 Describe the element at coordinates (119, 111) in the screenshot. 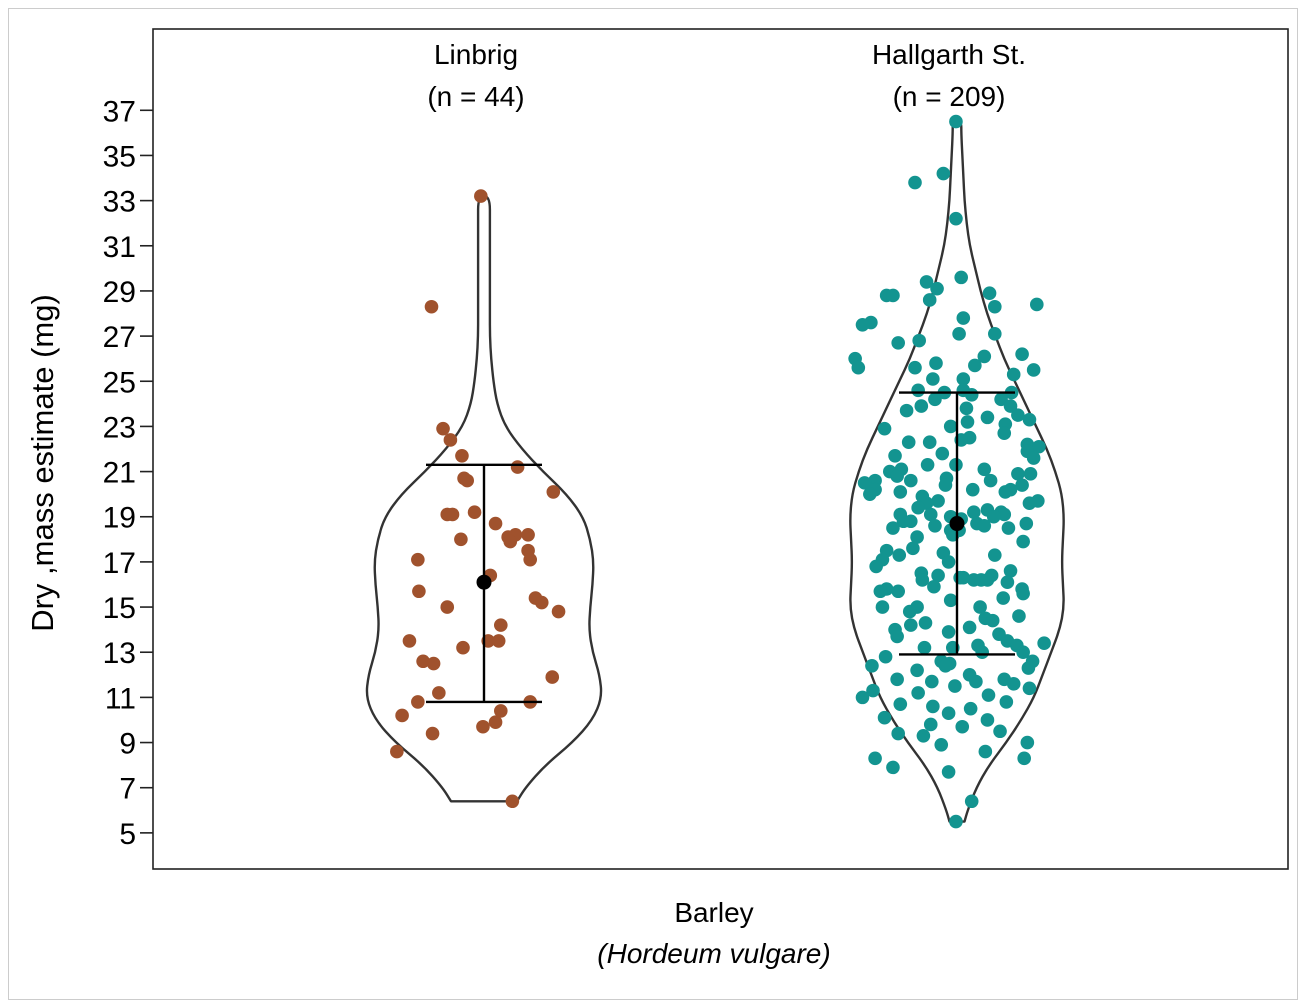

I see `y-tick-label: 37` at that location.